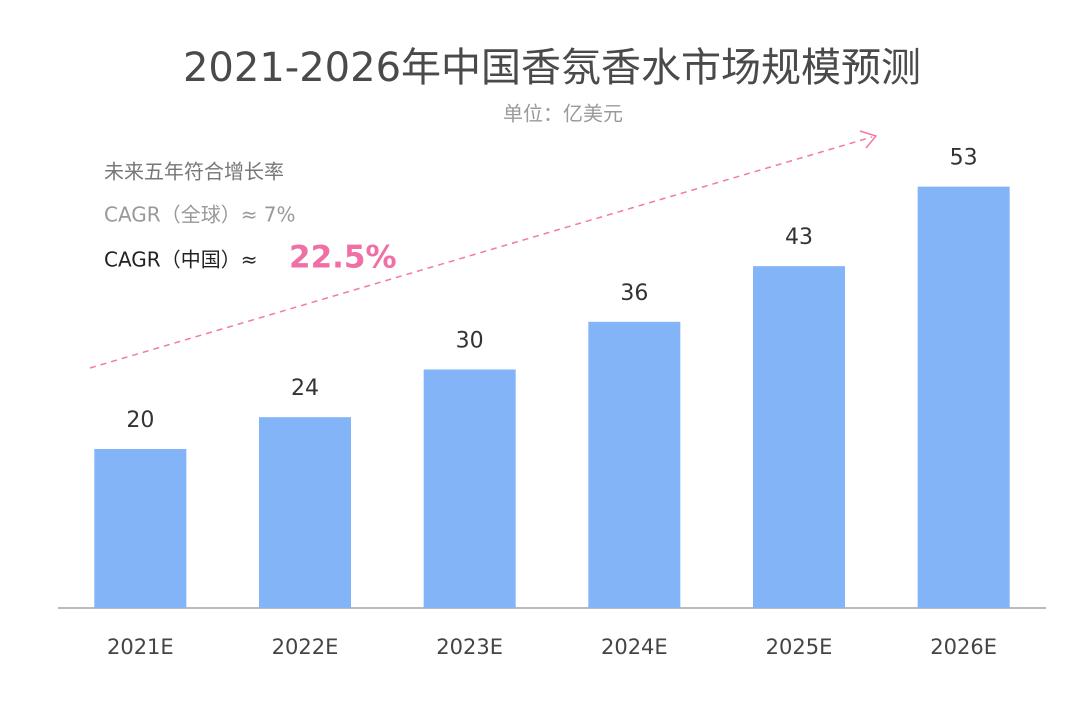 The width and height of the screenshot is (1080, 709). Describe the element at coordinates (868, 139) in the screenshot. I see `trend-arrow-head` at that location.